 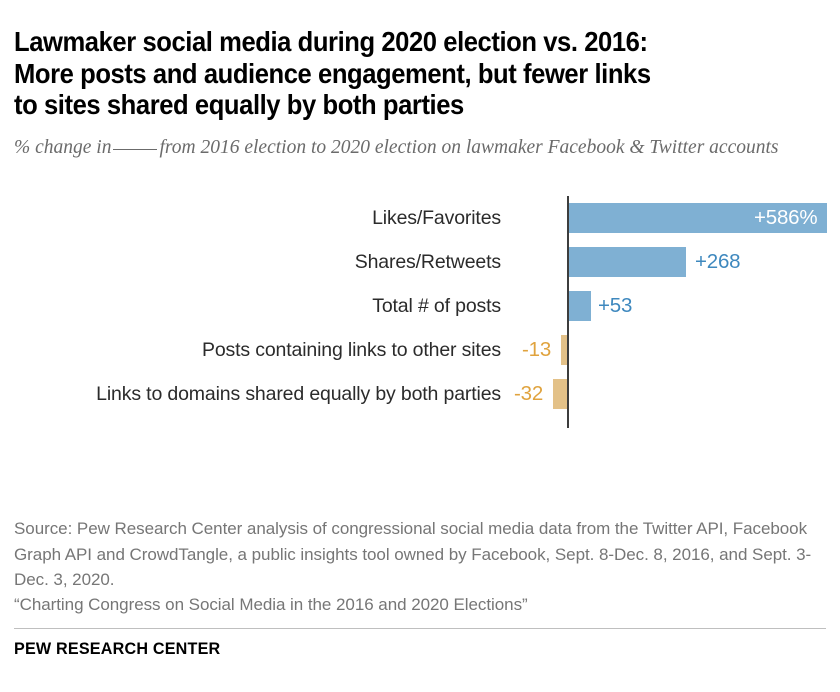 I want to click on subtitle-before-blank: % change in, so click(x=63, y=147).